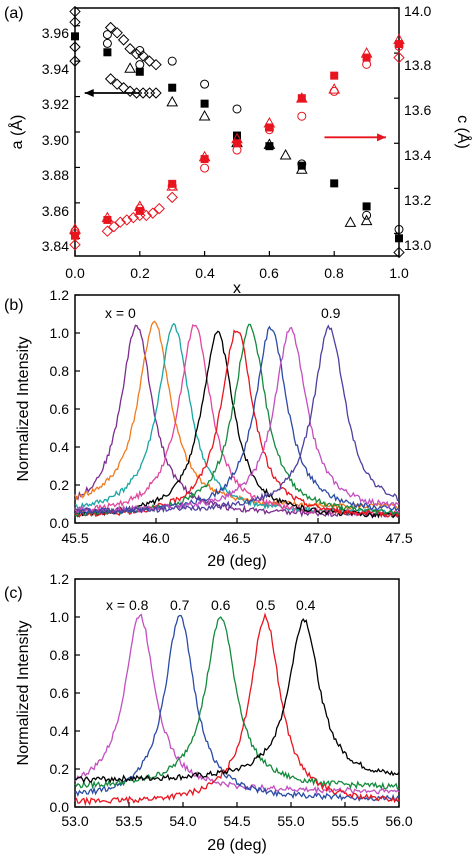 This screenshot has height=861, width=474. Describe the element at coordinates (74, 821) in the screenshot. I see `panel-c-xtick: 53.0` at that location.